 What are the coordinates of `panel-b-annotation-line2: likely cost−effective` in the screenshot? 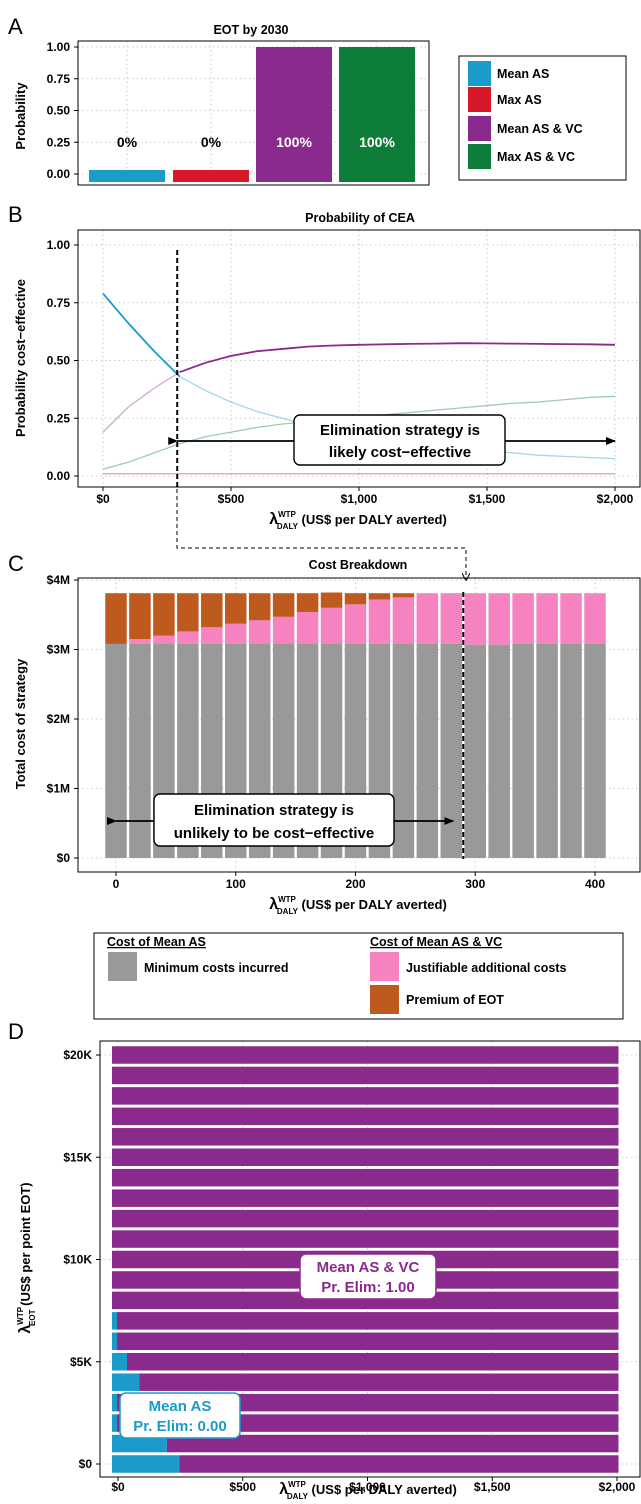 It's located at (400, 452).